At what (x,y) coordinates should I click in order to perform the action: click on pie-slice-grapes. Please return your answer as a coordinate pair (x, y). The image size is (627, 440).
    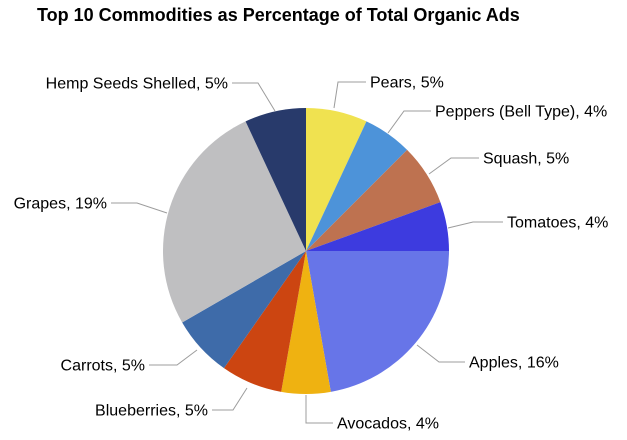
    Looking at the image, I should click on (234, 222).